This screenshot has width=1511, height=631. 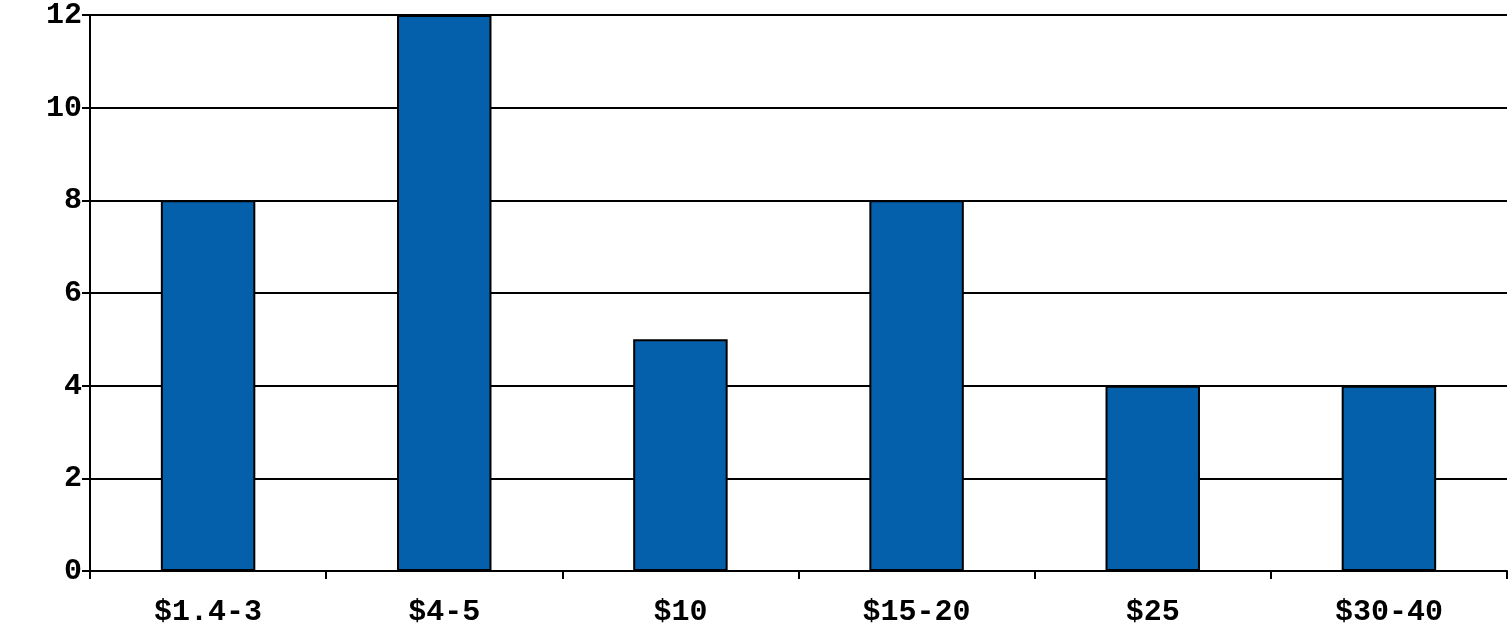 I want to click on y-tick-label: 4, so click(x=72, y=385).